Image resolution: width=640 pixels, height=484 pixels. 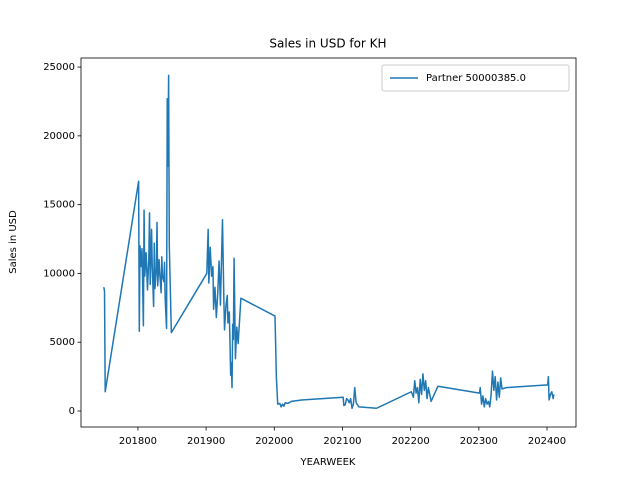 I want to click on chart-title: Sales in USD for KH, so click(x=327, y=44).